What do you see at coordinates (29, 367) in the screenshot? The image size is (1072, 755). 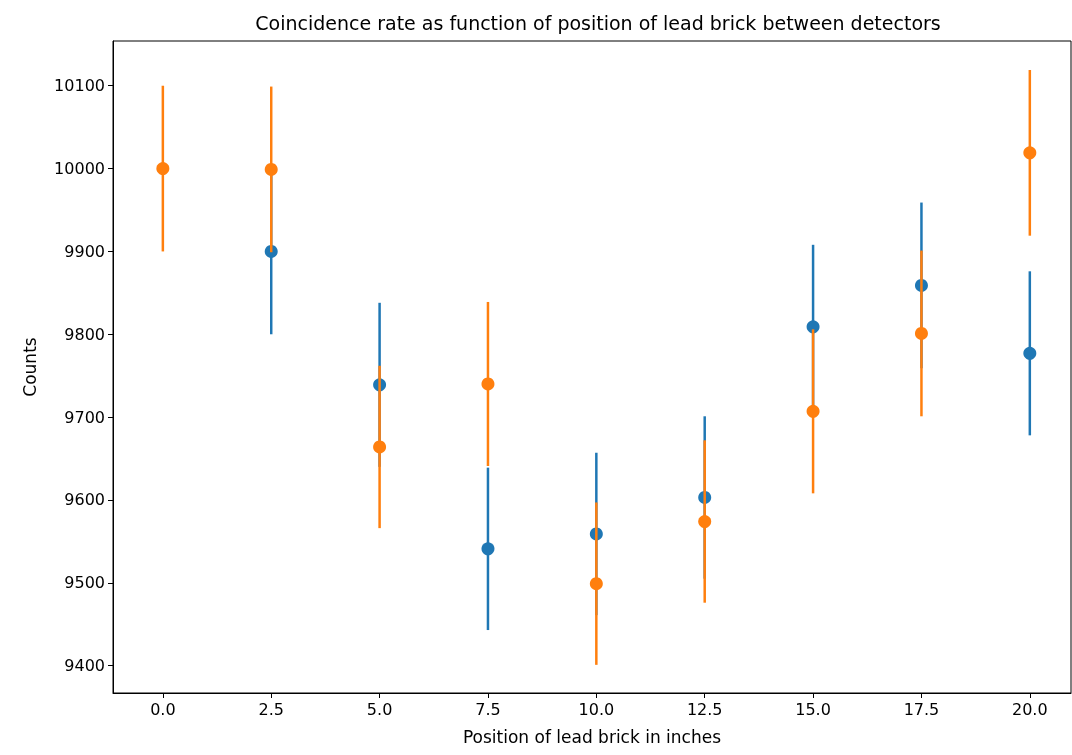 I see `y-axis-title: Counts` at bounding box center [29, 367].